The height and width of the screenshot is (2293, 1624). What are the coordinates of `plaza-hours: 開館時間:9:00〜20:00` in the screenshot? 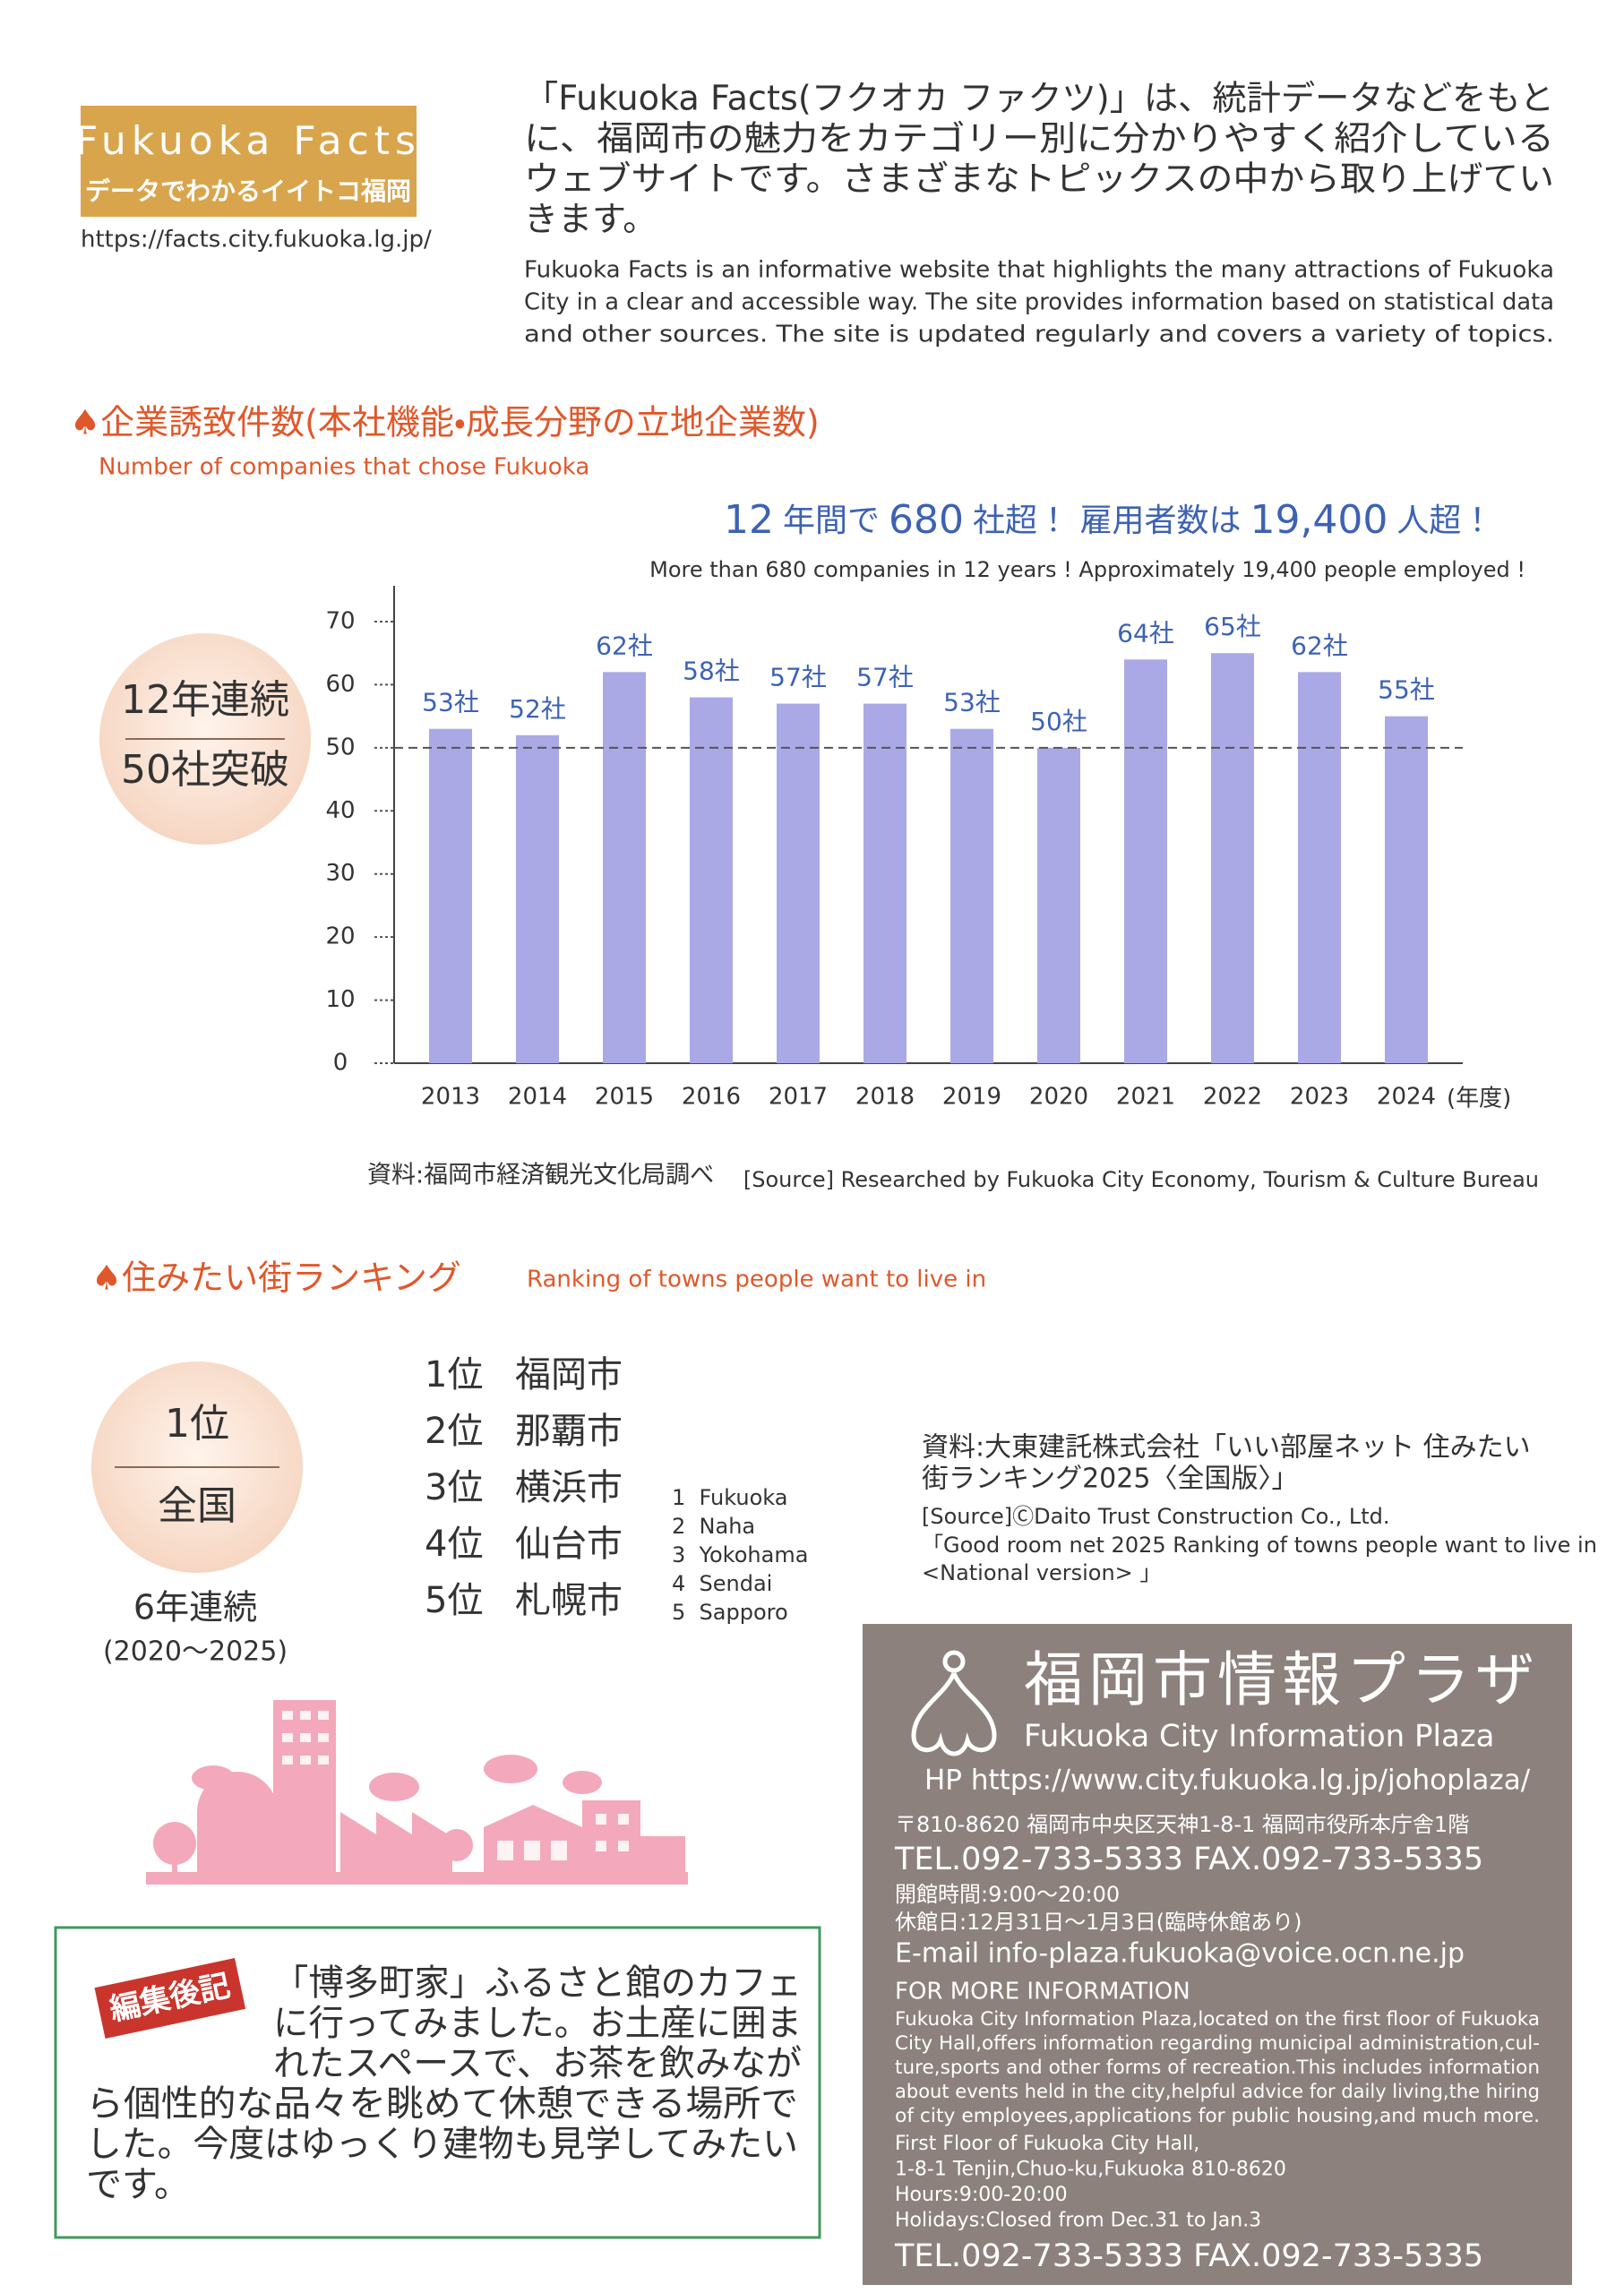 It's located at (1007, 1894).